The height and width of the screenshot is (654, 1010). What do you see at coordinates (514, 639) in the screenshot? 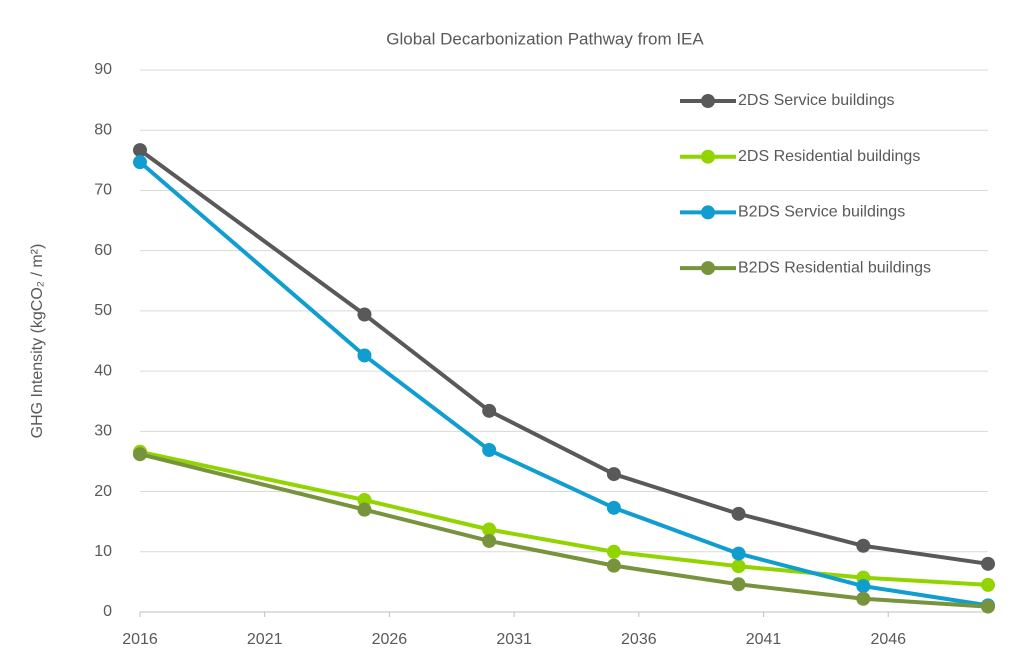
I see `x-tick-label: 2031` at bounding box center [514, 639].